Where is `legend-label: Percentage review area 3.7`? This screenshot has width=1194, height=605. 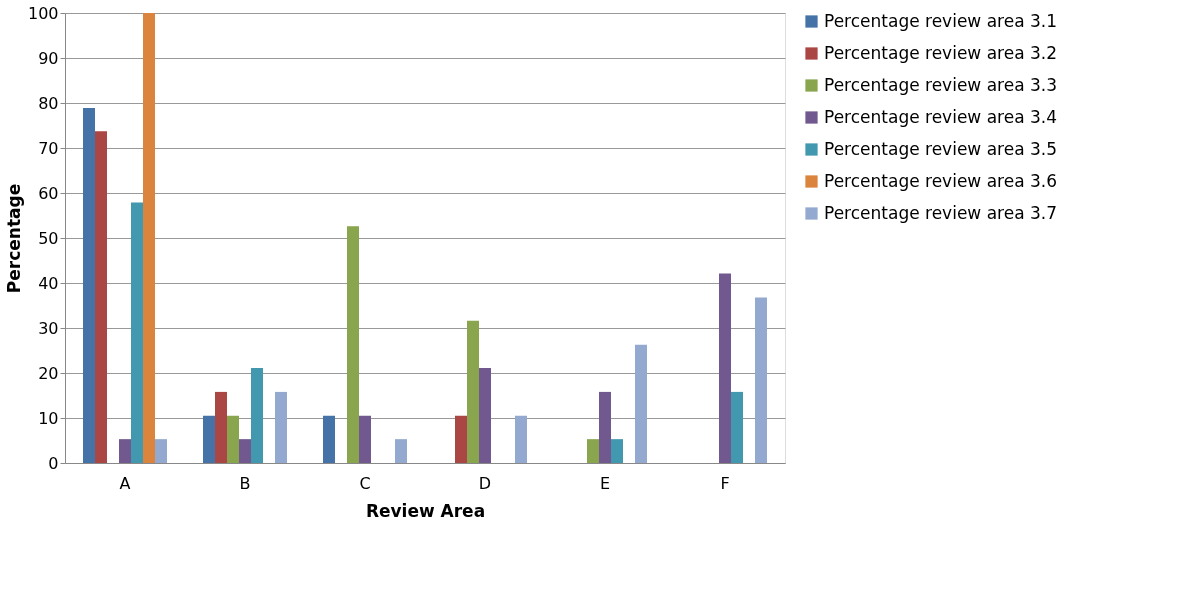 legend-label: Percentage review area 3.7 is located at coordinates (941, 212).